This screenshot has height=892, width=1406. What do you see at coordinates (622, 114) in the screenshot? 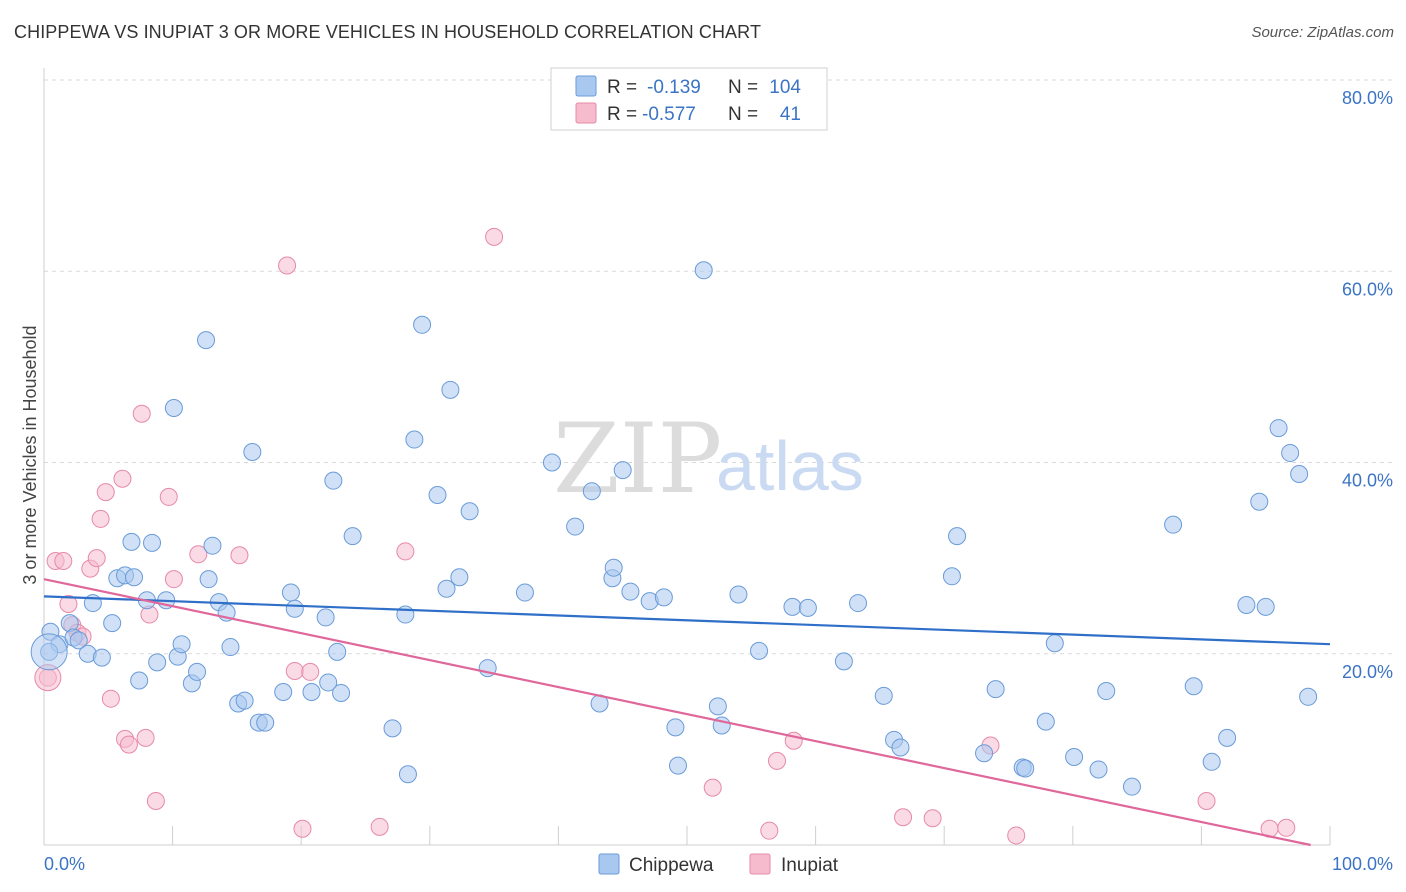
I see `inupiat-r-label: R =` at bounding box center [622, 114].